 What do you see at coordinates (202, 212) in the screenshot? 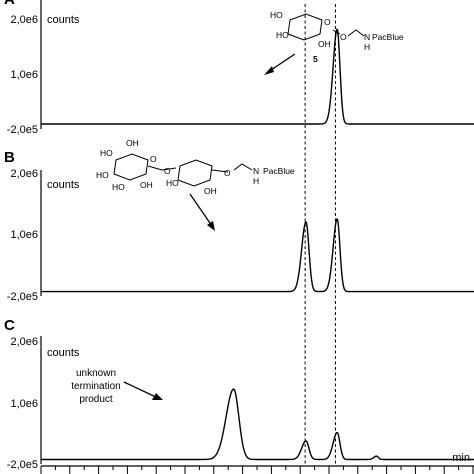
I see `panel-b-arrow` at bounding box center [202, 212].